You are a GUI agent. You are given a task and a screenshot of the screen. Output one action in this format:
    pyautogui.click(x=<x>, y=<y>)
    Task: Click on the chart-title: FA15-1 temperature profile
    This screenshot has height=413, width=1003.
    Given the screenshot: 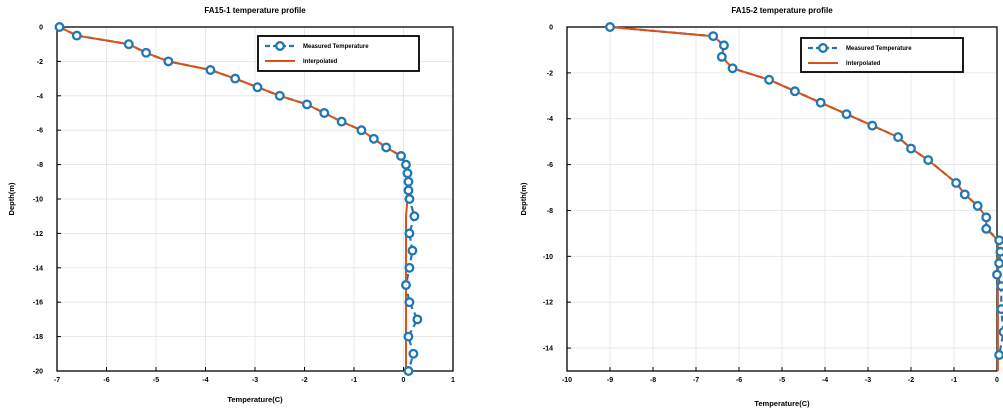 What is the action you would take?
    pyautogui.click(x=255, y=10)
    